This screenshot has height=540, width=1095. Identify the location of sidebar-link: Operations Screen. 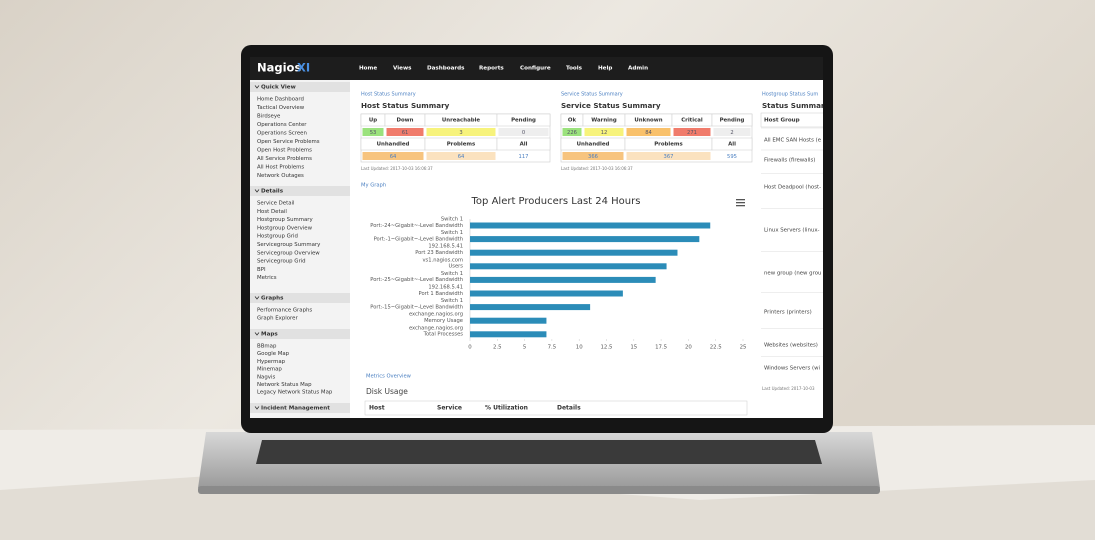
(282, 134).